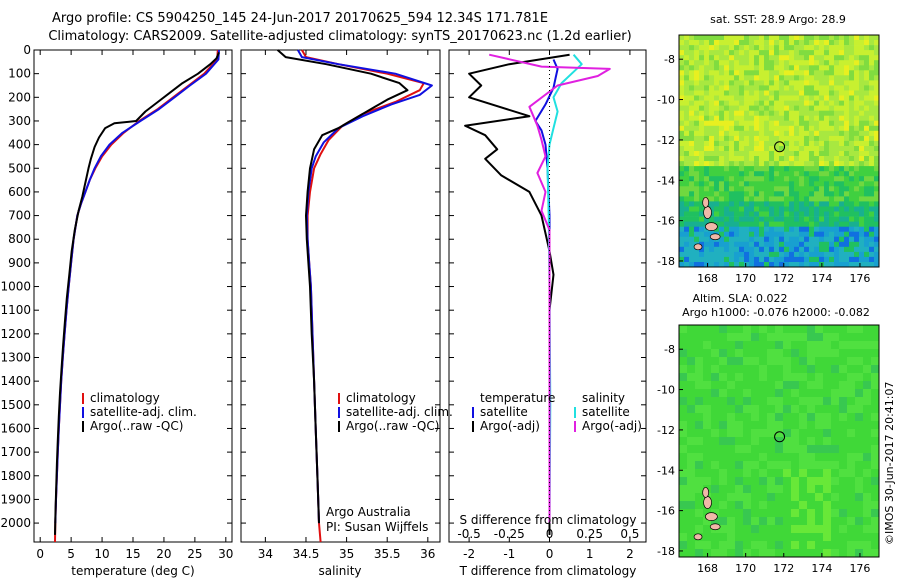 The width and height of the screenshot is (900, 580). Describe the element at coordinates (15, 358) in the screenshot. I see `y-tick-label: 1300` at that location.